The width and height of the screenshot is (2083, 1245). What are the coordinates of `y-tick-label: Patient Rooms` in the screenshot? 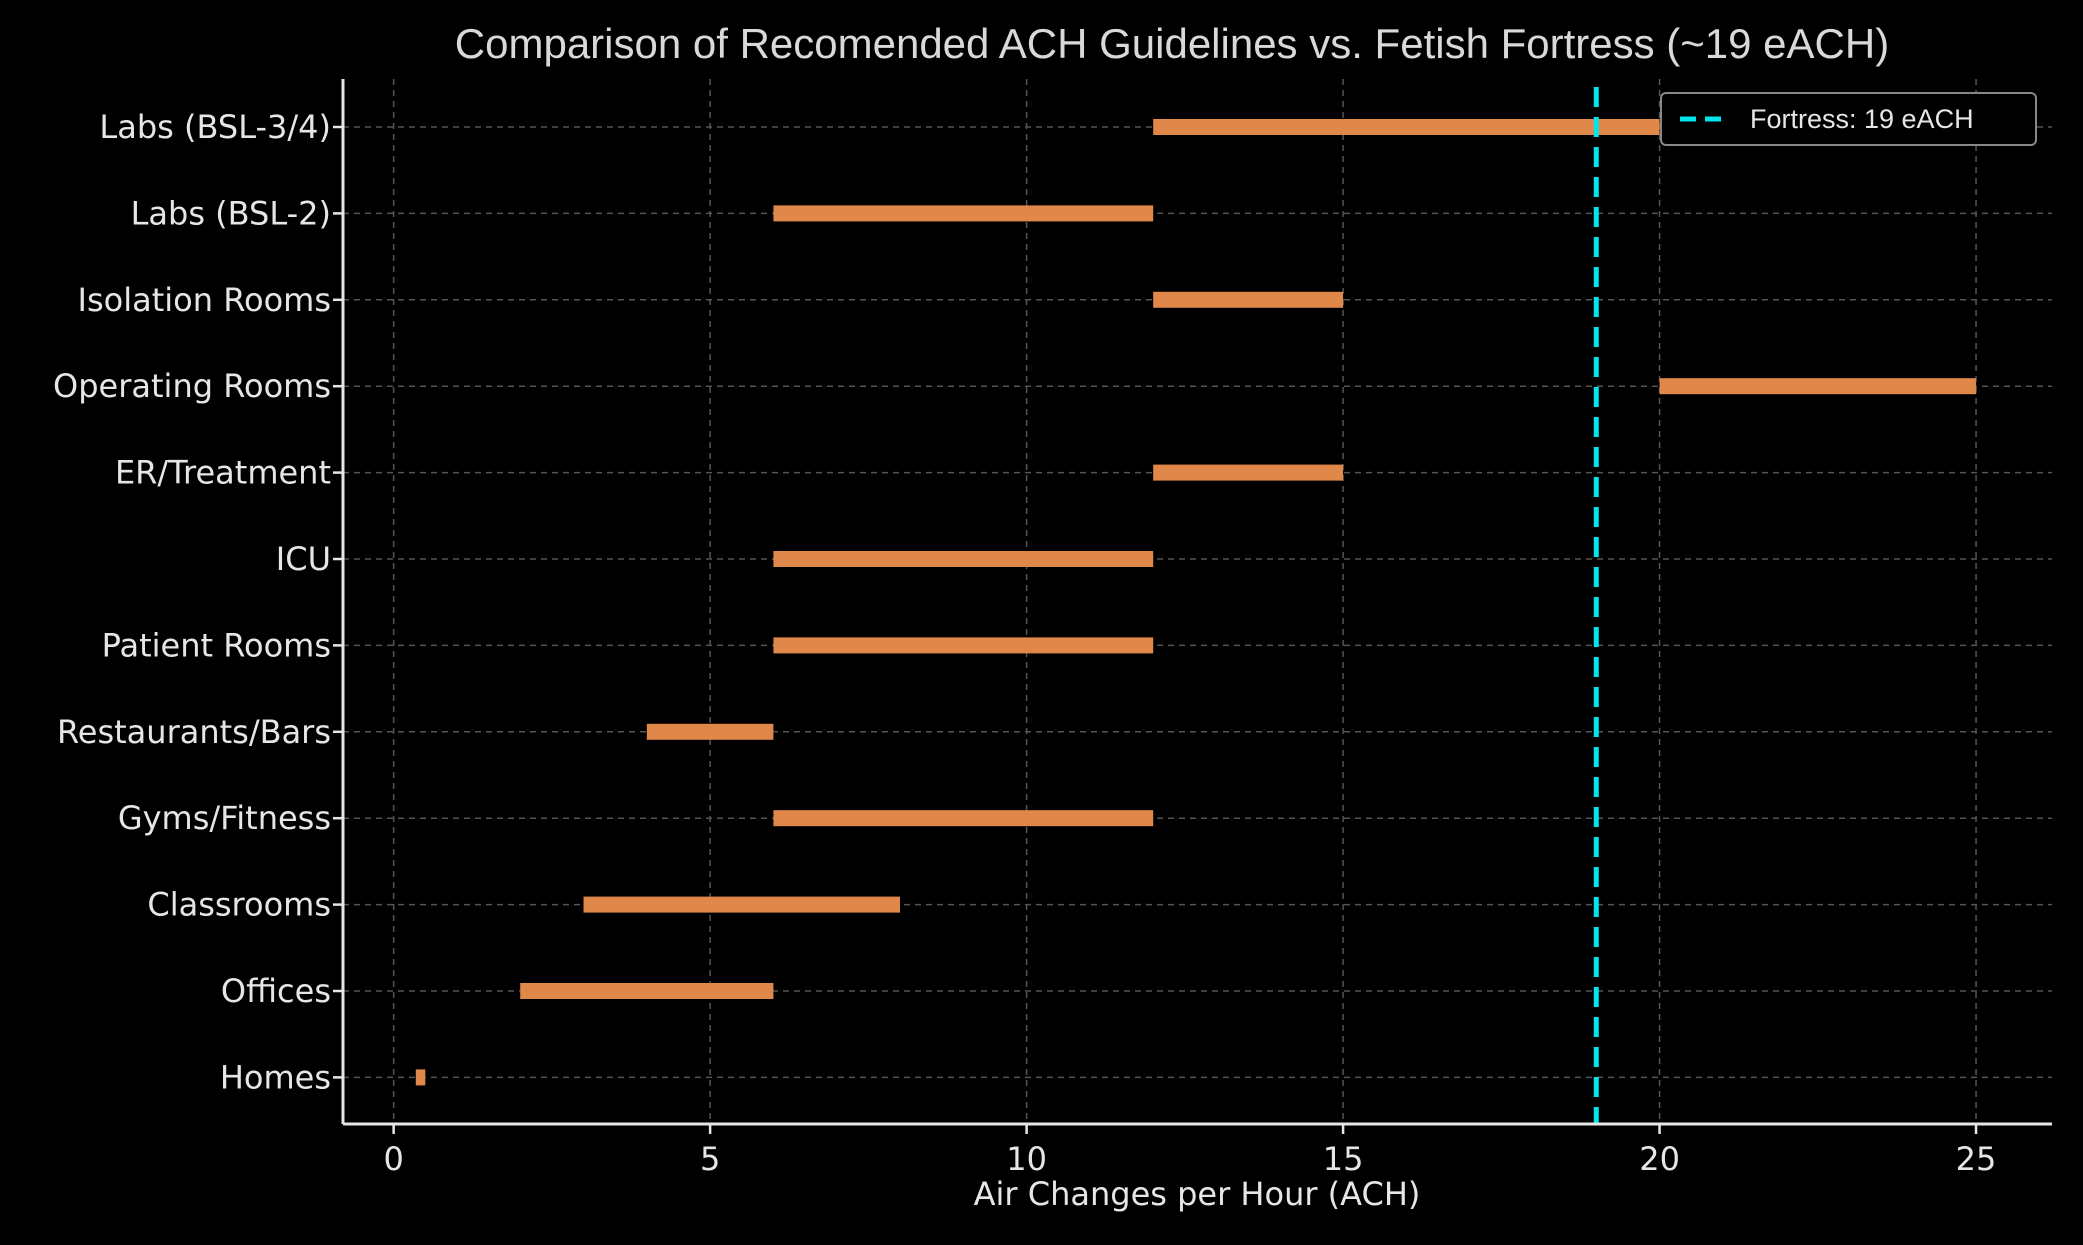 It's located at (216, 645).